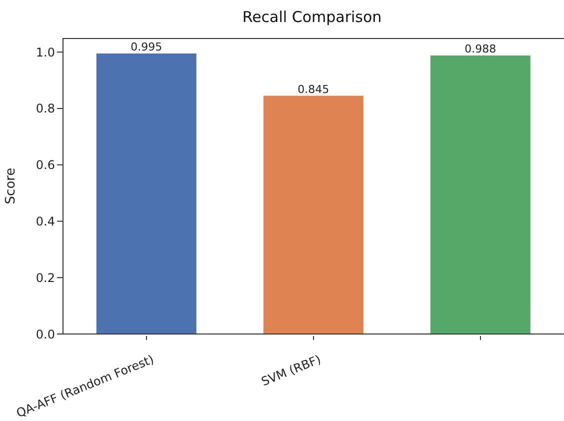 The width and height of the screenshot is (564, 421). What do you see at coordinates (312, 17) in the screenshot?
I see `chart-title: Recall Comparison` at bounding box center [312, 17].